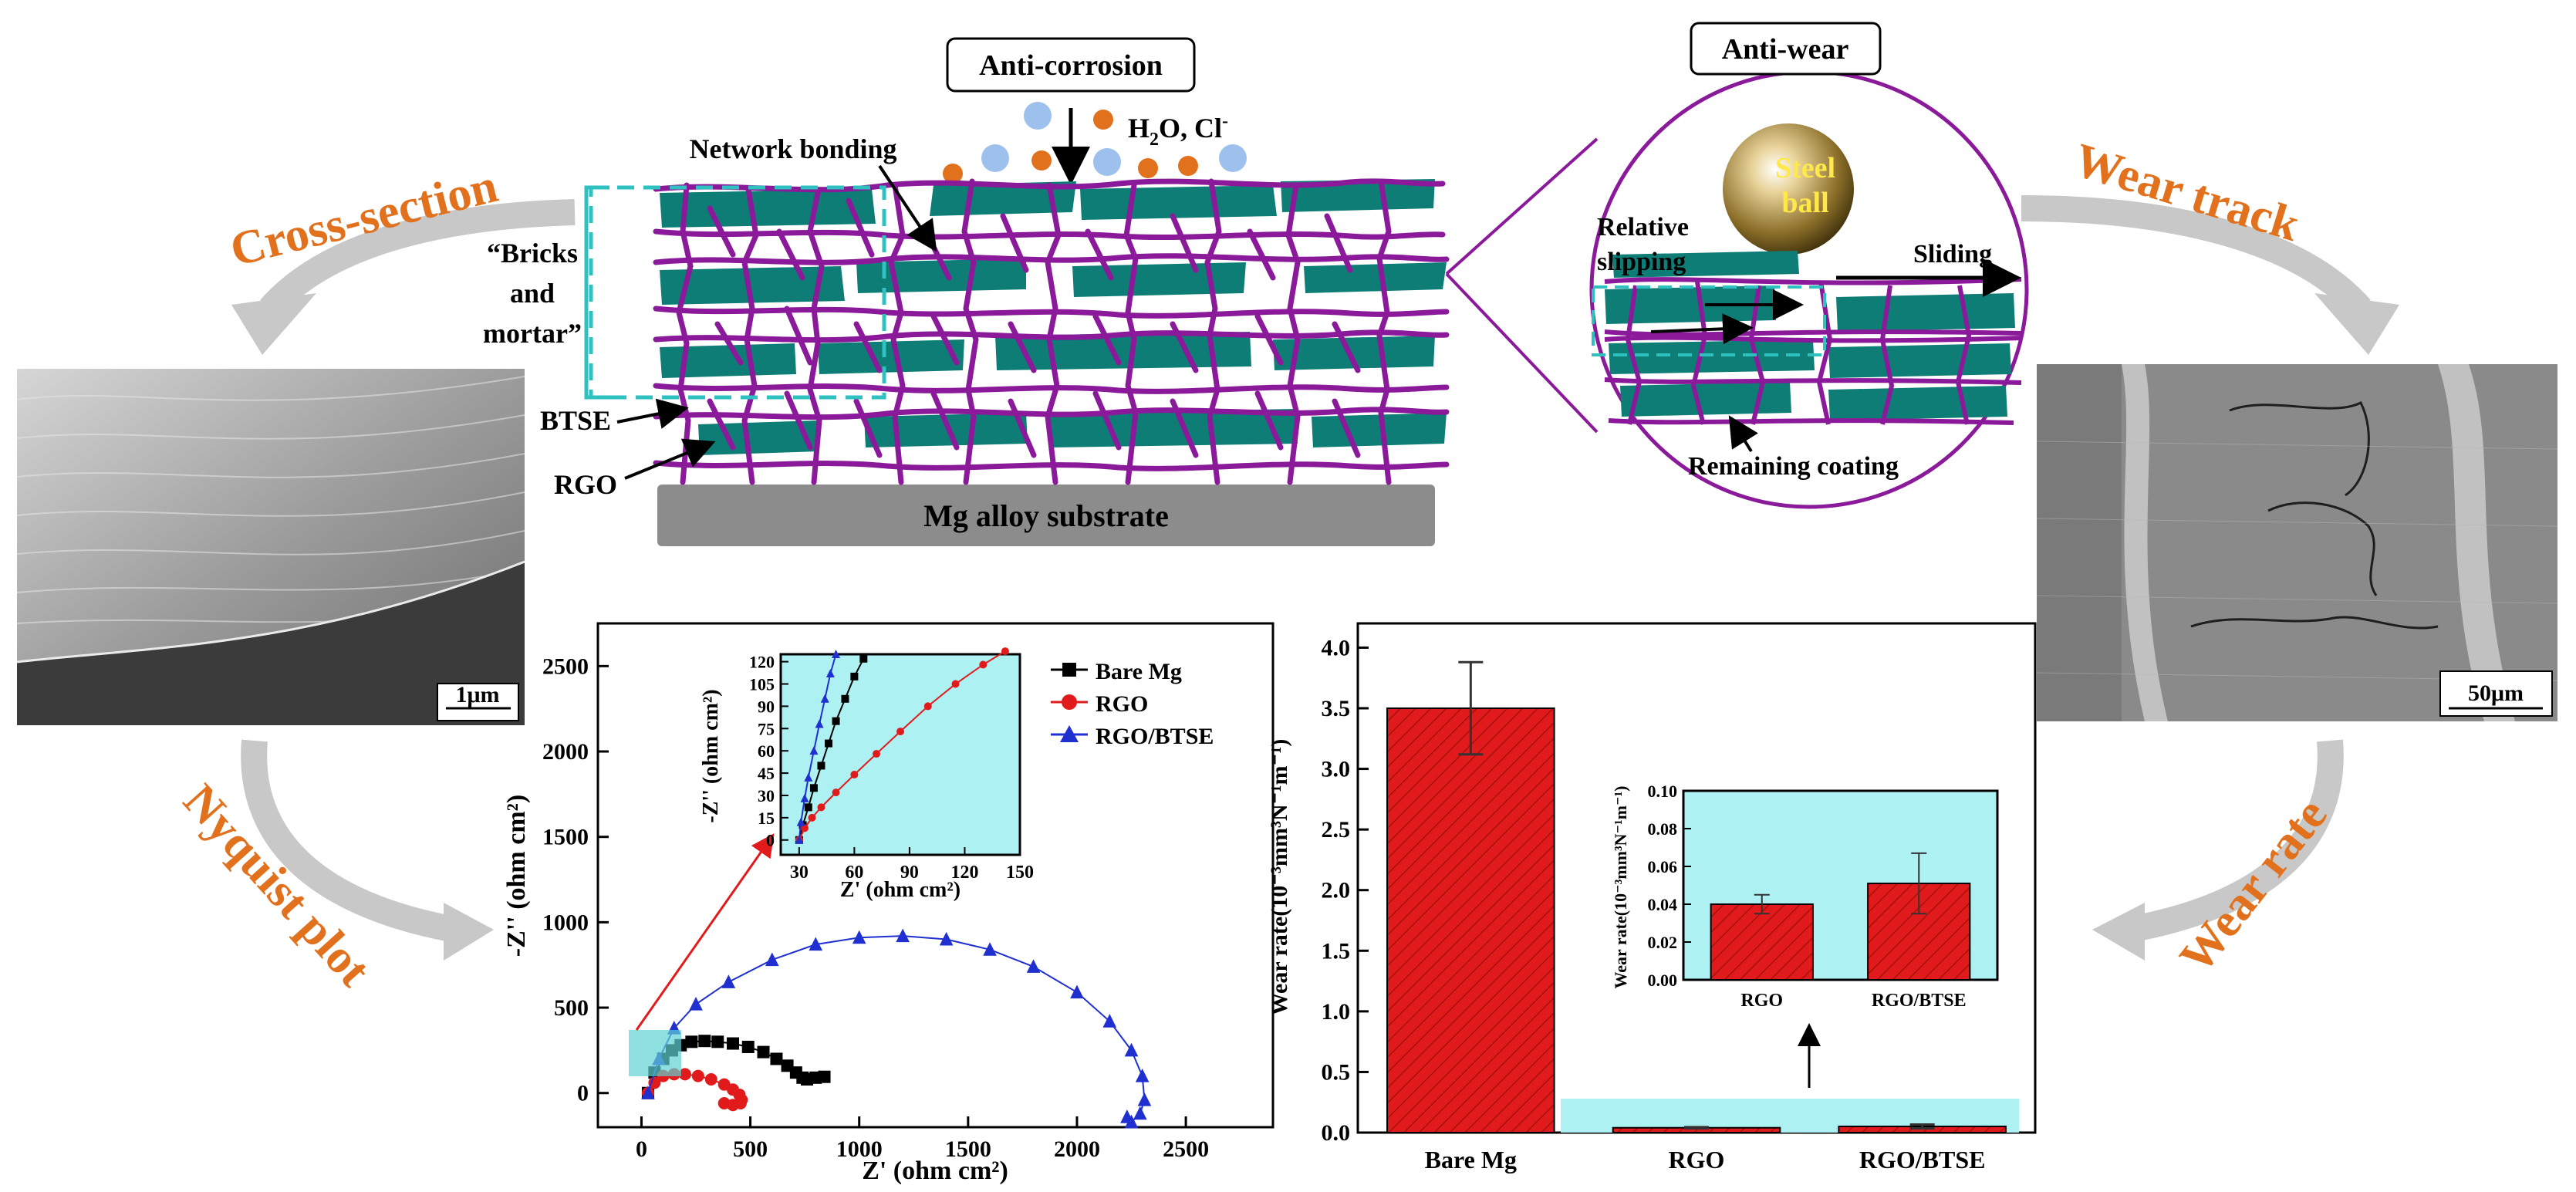 This screenshot has height=1192, width=2576. Describe the element at coordinates (1020, 873) in the screenshot. I see `nyquist-inset-x-tick-label: 150` at that location.